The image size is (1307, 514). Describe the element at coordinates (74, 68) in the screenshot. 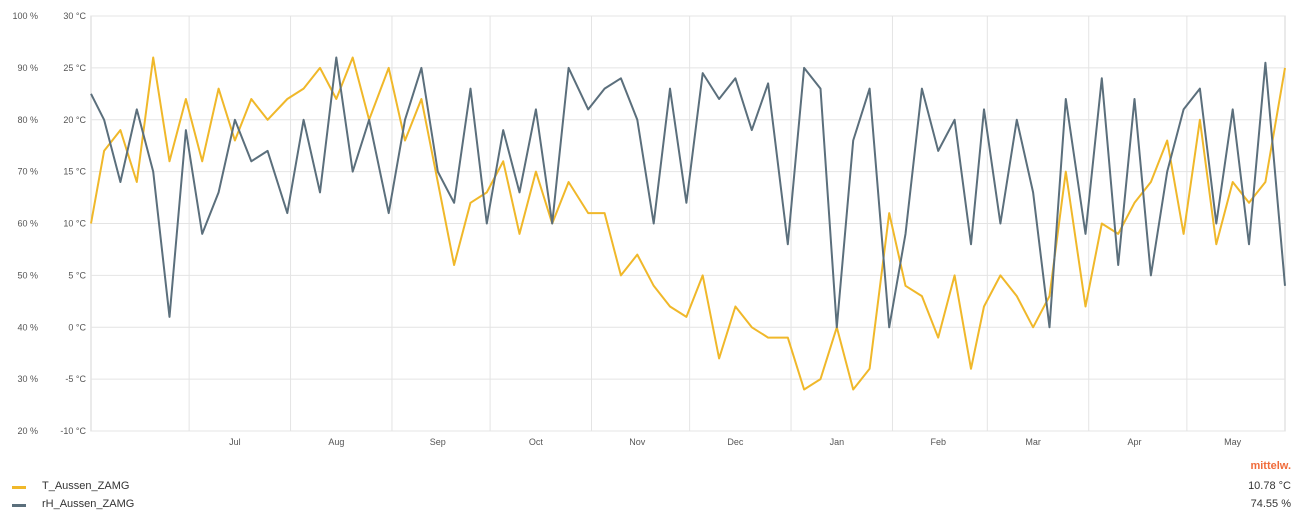

I see `y-tick-label-temperature: 25 °C` at that location.